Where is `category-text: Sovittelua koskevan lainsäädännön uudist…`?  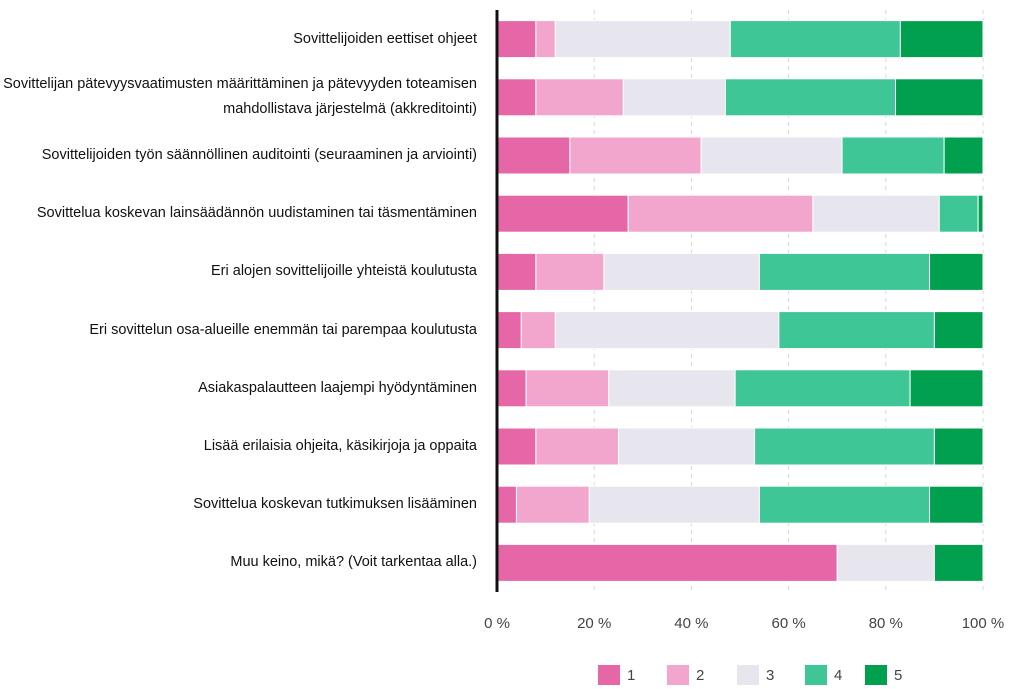
category-text: Sovittelua koskevan lainsäädännön uudist… is located at coordinates (256, 213).